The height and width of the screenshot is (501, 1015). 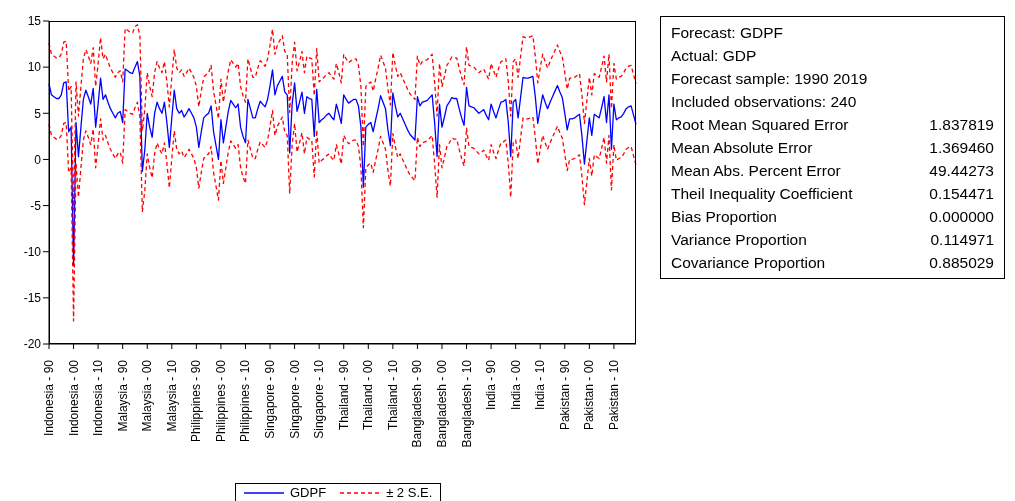 What do you see at coordinates (770, 79) in the screenshot?
I see `text: Forecast sample: 1990 2019` at bounding box center [770, 79].